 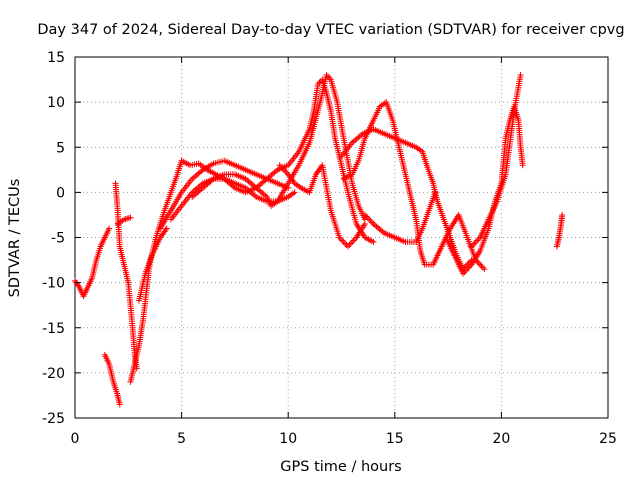 What do you see at coordinates (608, 439) in the screenshot?
I see `x-tick-label: 25` at bounding box center [608, 439].